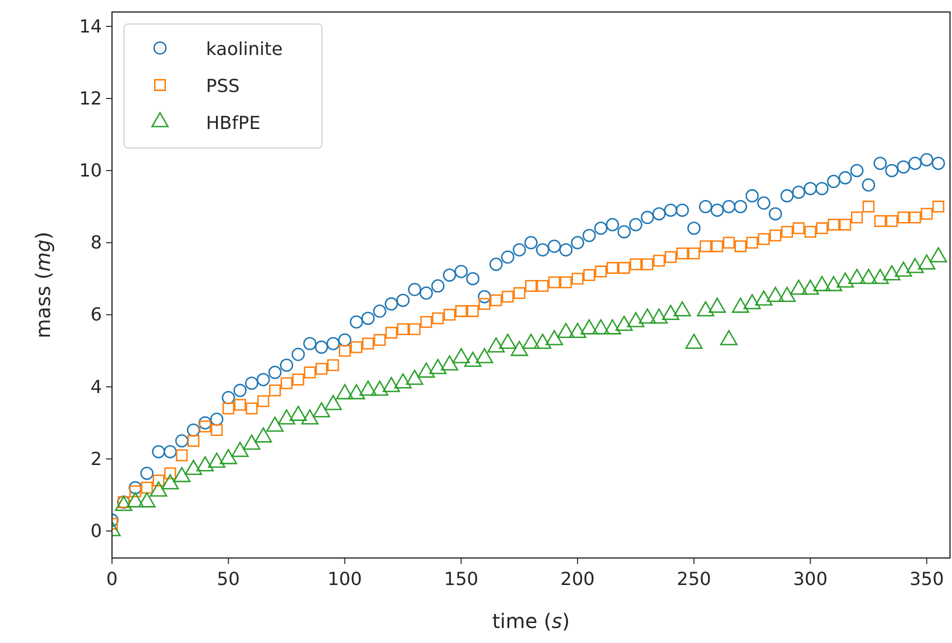 The image size is (952, 643). What do you see at coordinates (927, 579) in the screenshot?
I see `x-tick-label: 350` at bounding box center [927, 579].